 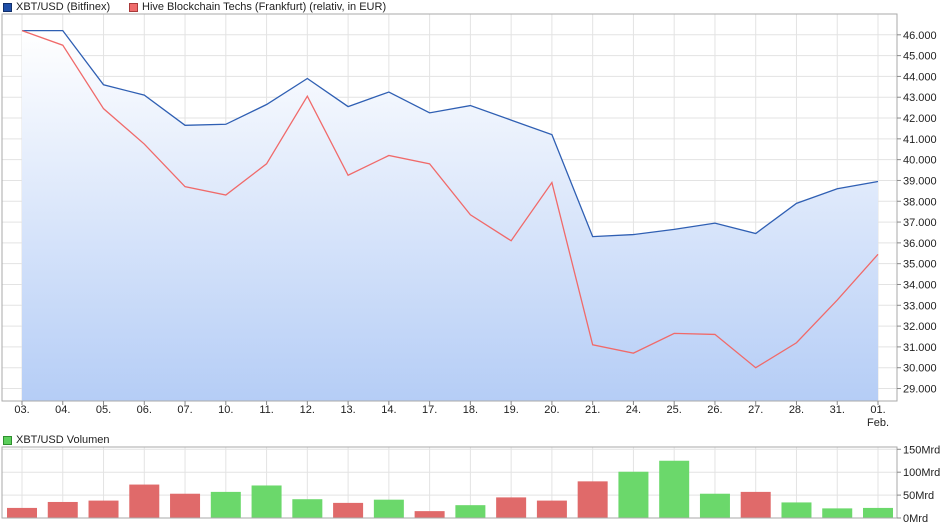 I want to click on legend-item-volume: XBT/USD Volumen, so click(x=56, y=440).